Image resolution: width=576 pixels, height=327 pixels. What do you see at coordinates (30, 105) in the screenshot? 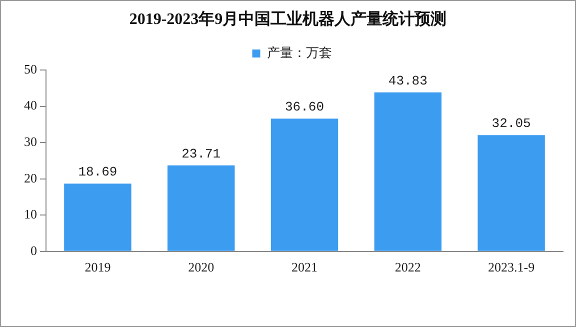
I see `y-tick-label: 40` at bounding box center [30, 105].